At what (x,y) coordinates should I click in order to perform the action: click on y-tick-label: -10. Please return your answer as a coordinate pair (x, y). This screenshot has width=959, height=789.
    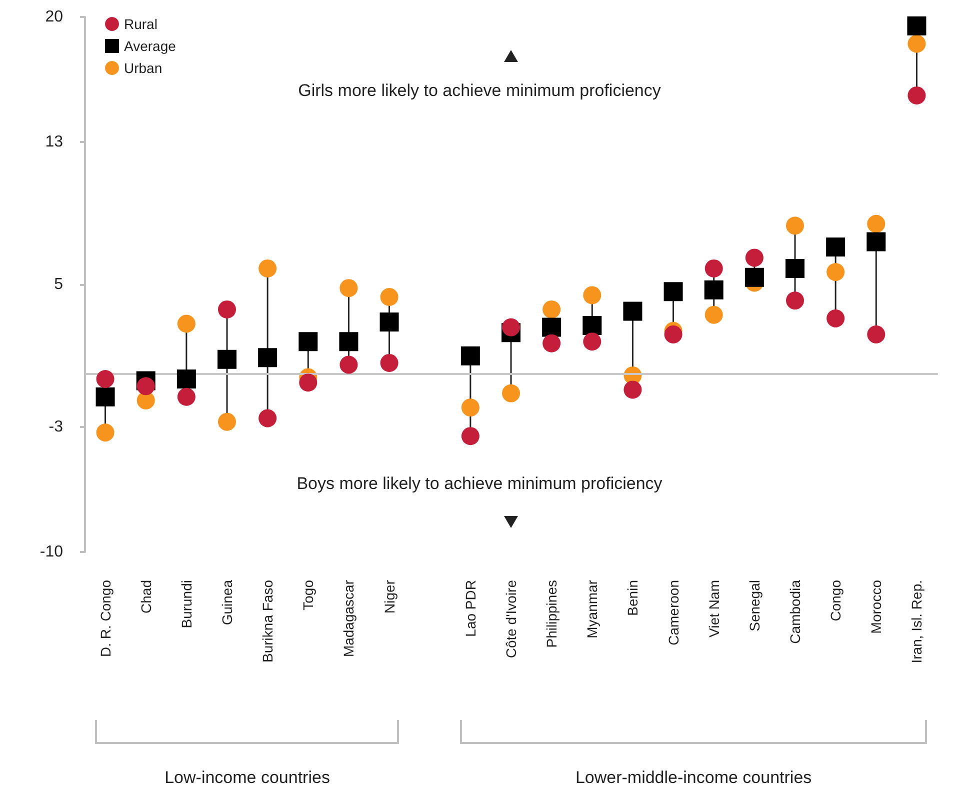
    Looking at the image, I should click on (52, 552).